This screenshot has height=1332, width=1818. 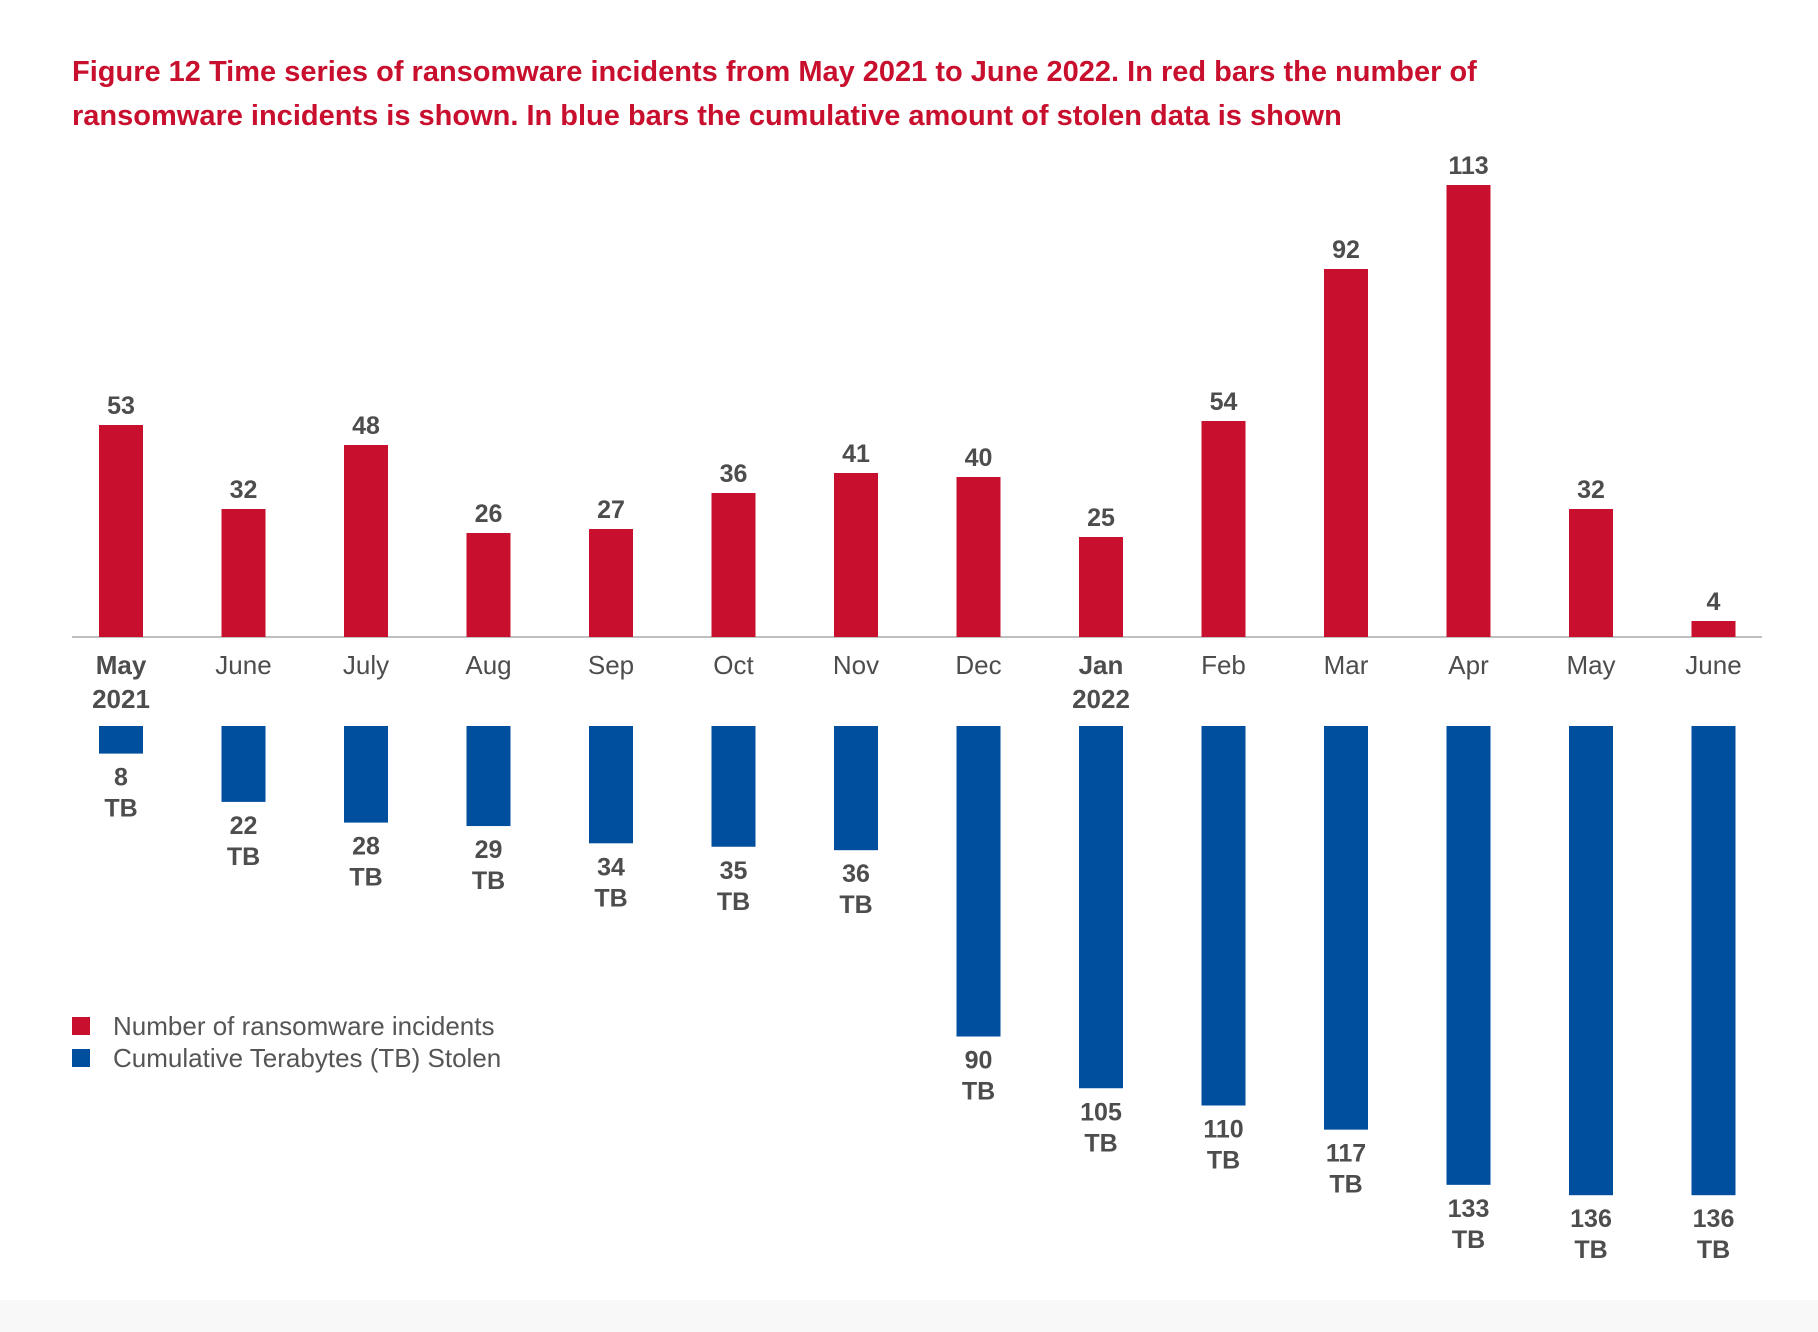 What do you see at coordinates (1468, 166) in the screenshot?
I see `incident-value-label: 113` at bounding box center [1468, 166].